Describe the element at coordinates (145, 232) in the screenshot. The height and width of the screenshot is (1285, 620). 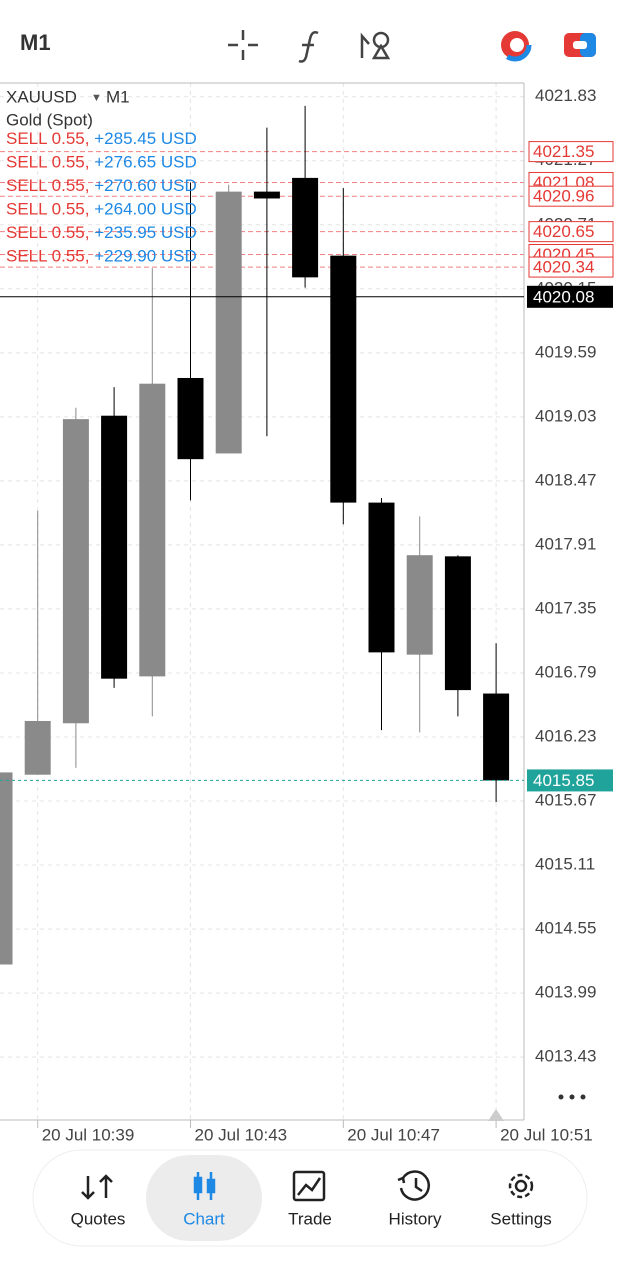
I see `order-profit: +235.95 USD` at that location.